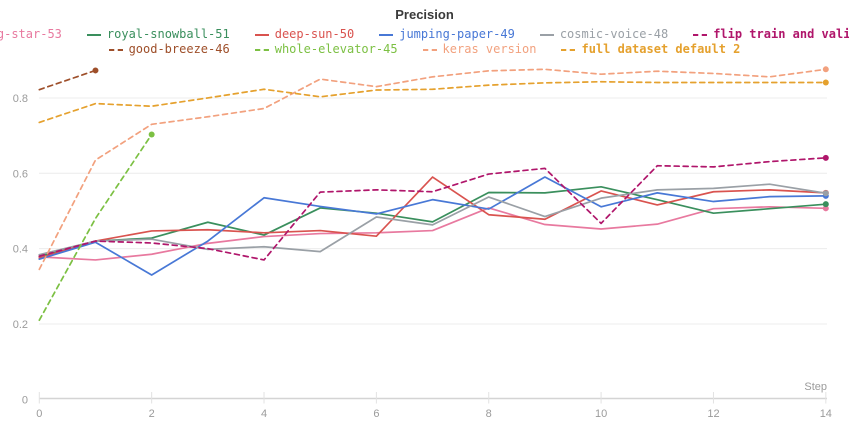  Describe the element at coordinates (424, 14) in the screenshot. I see `chart-title: Precision` at that location.